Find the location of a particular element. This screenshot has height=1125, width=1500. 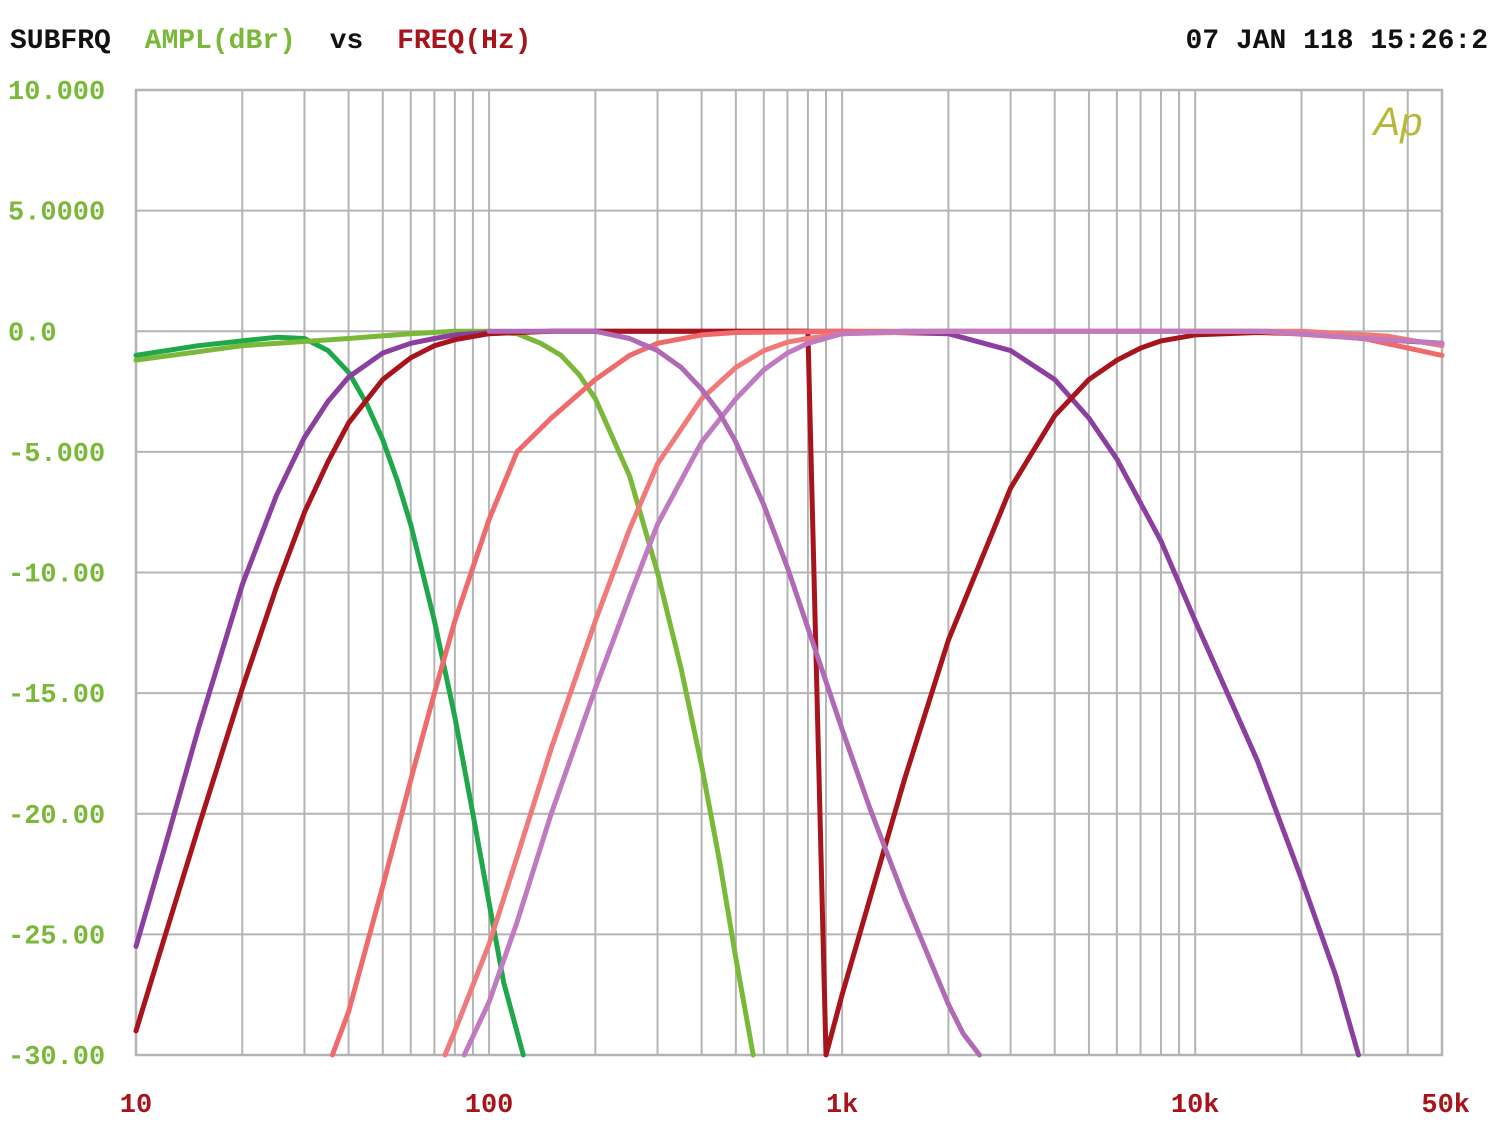

chart-title: SUBFRQ AMPL(dBr) vs FREQ(Hz) is located at coordinates (271, 41).